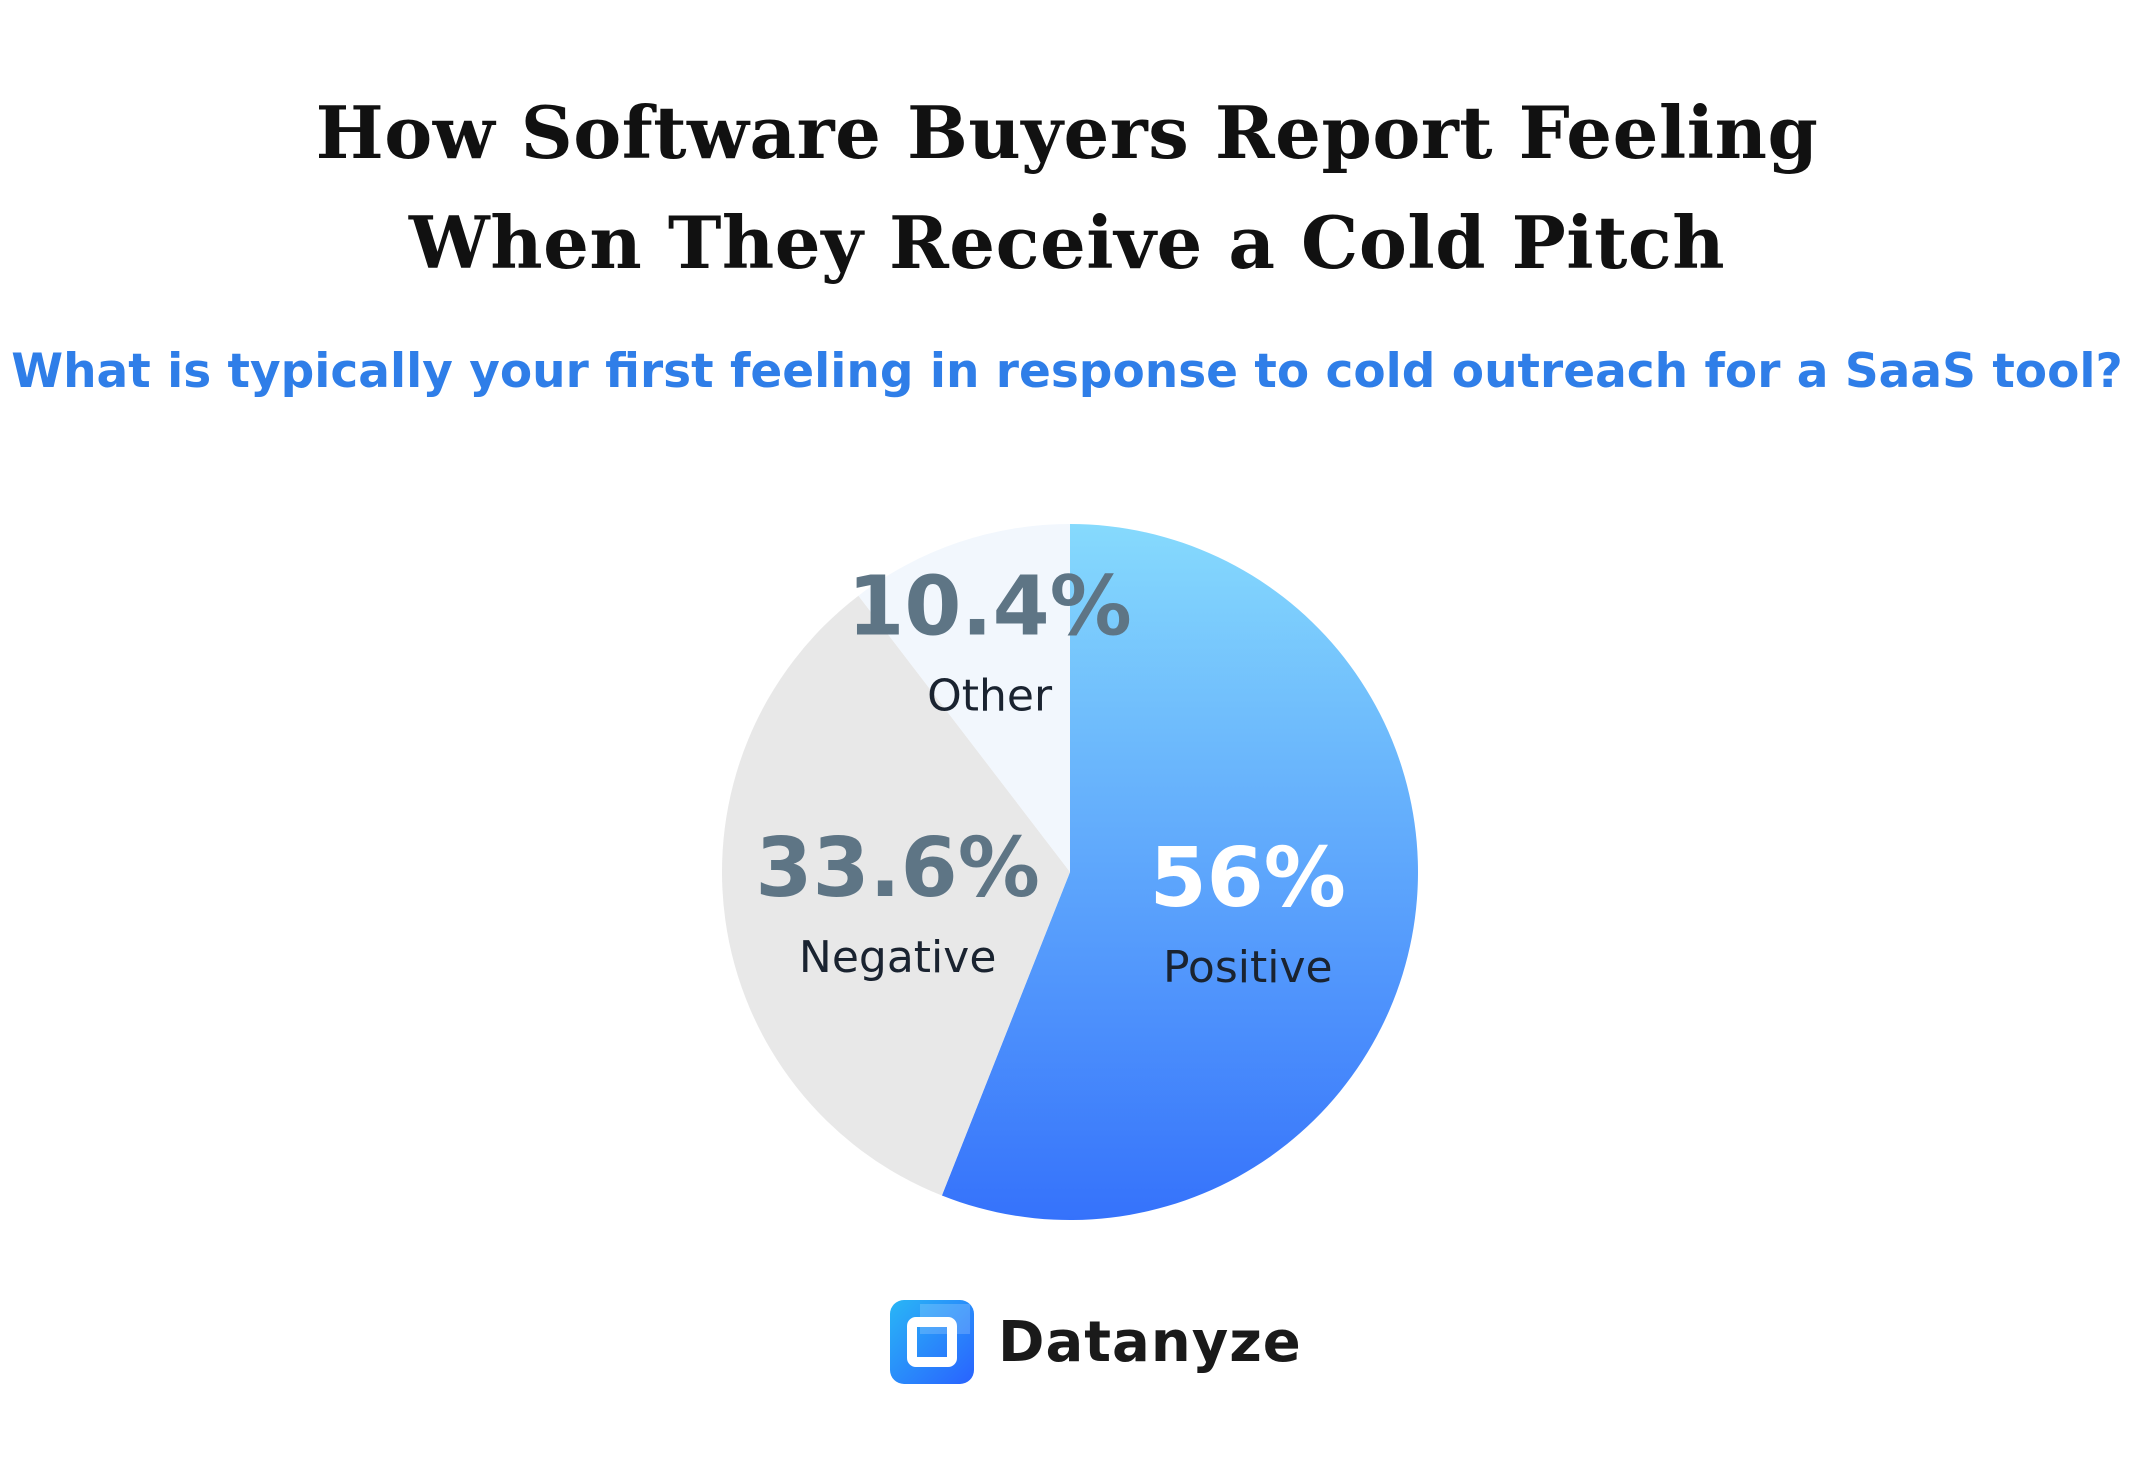  I want to click on pie-value-label-other: 10.4%, so click(989, 607).